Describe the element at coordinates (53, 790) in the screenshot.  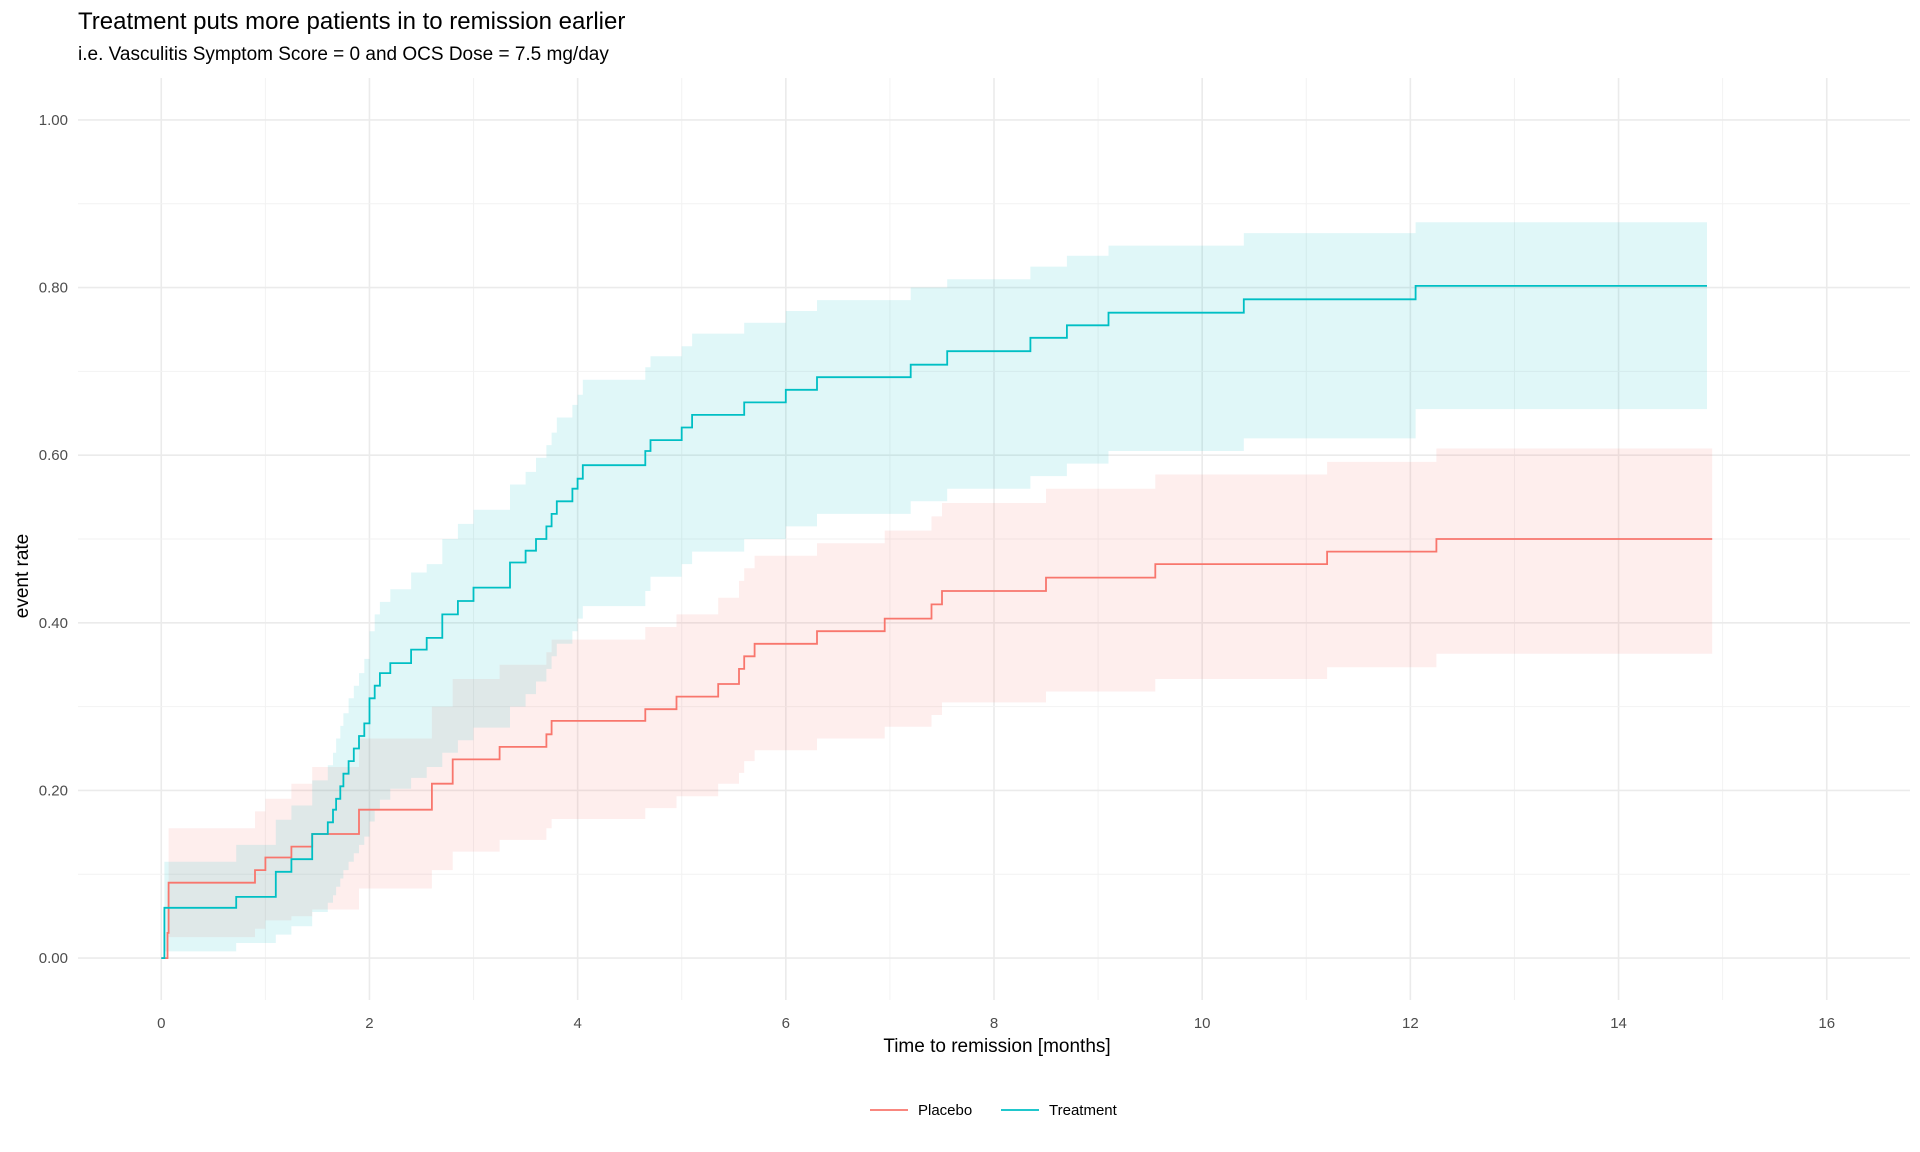
I see `y-tick-label: 0.20` at that location.